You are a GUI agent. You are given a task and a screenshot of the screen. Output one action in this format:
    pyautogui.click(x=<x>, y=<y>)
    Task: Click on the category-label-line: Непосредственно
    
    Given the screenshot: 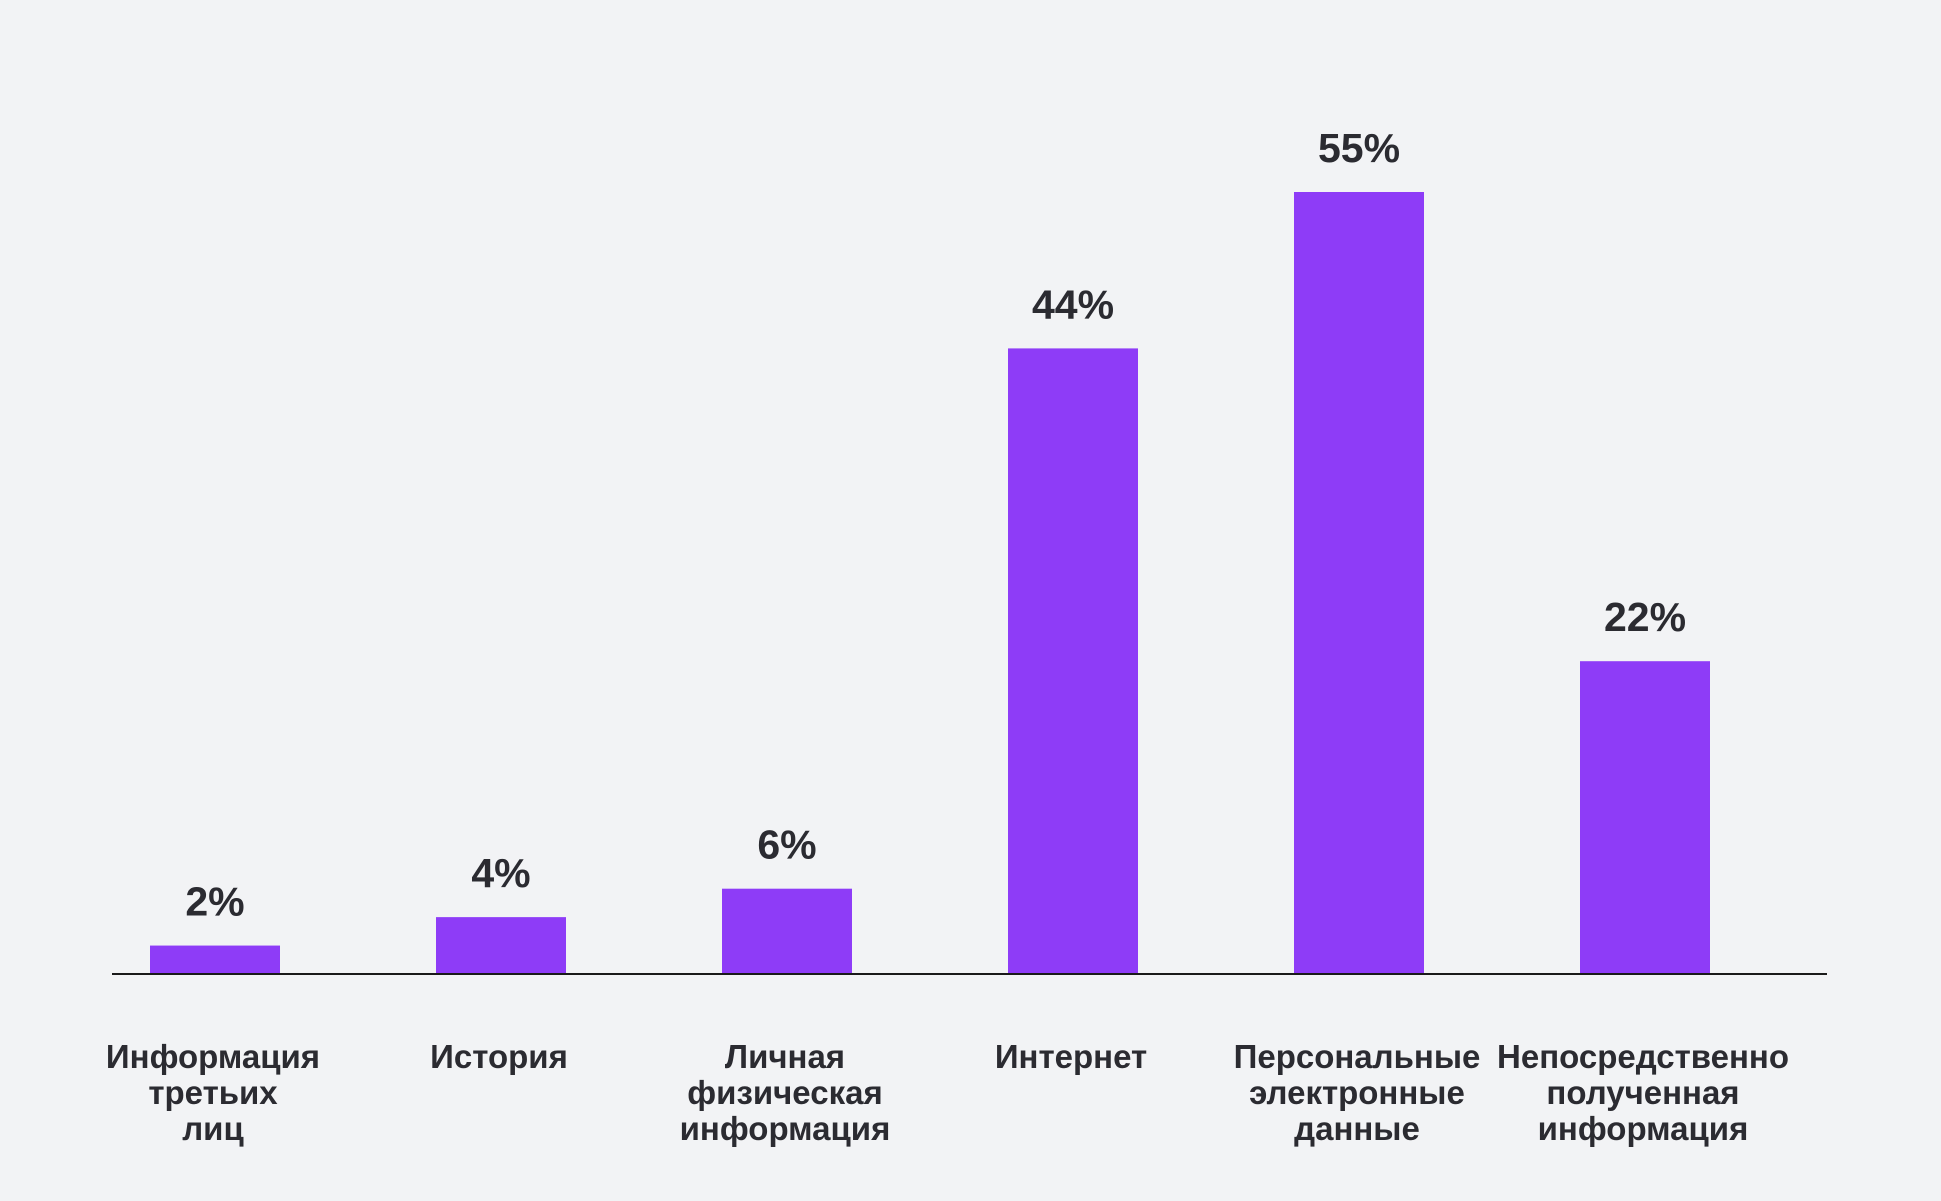 What is the action you would take?
    pyautogui.click(x=1643, y=1056)
    